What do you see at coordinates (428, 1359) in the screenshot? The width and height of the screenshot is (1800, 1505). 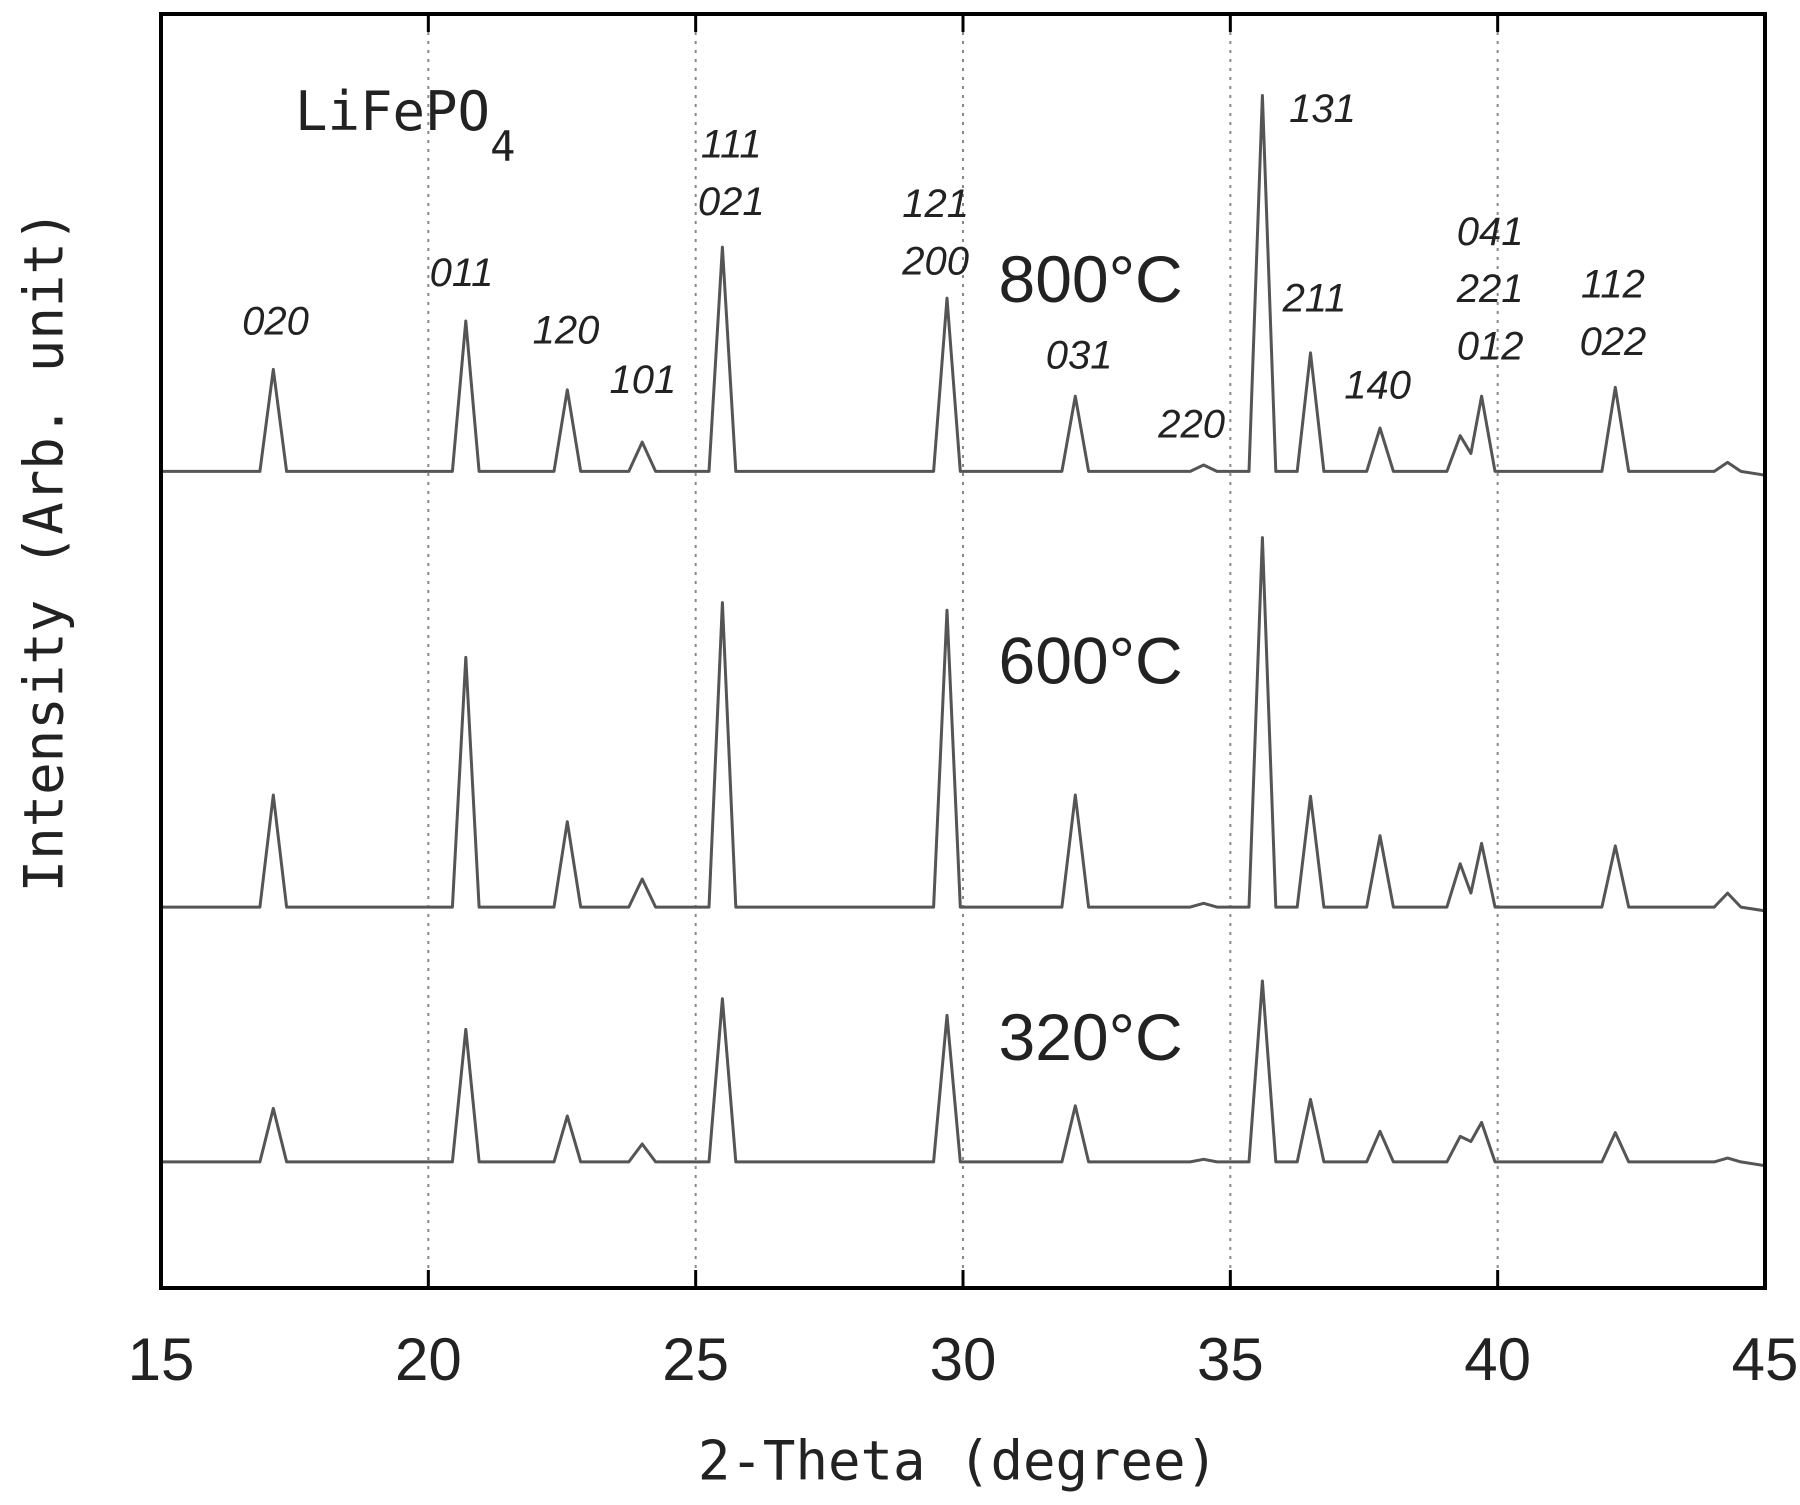 I see `x-tick-label: 20` at bounding box center [428, 1359].